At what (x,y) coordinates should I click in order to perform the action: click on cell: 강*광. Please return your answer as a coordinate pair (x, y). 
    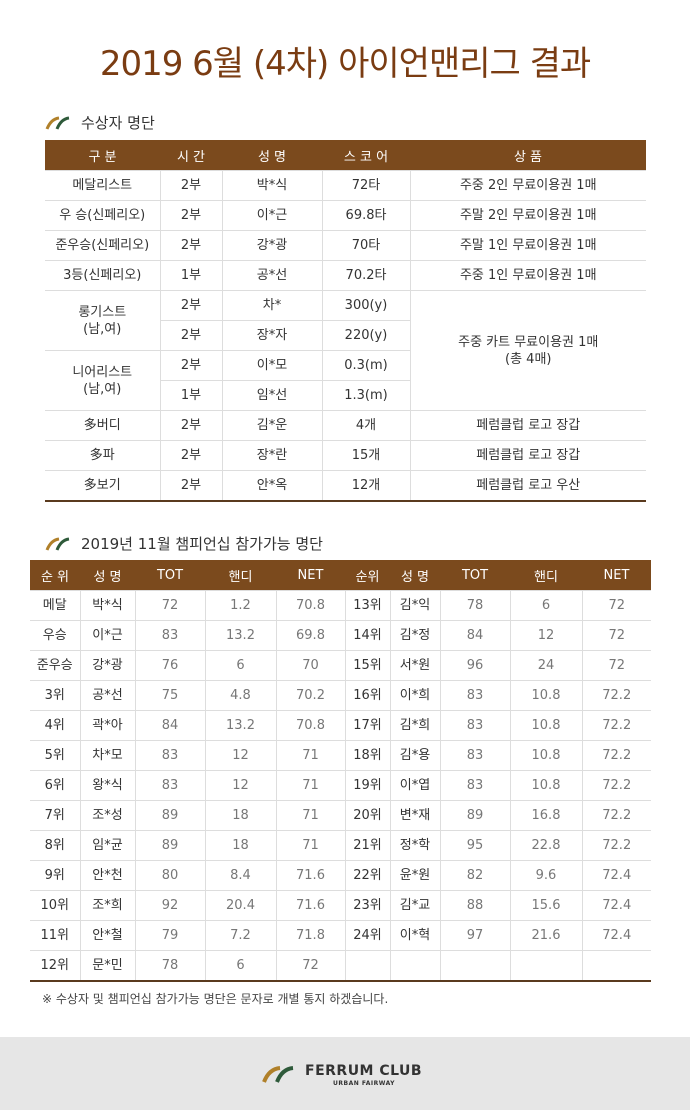
    Looking at the image, I should click on (108, 665).